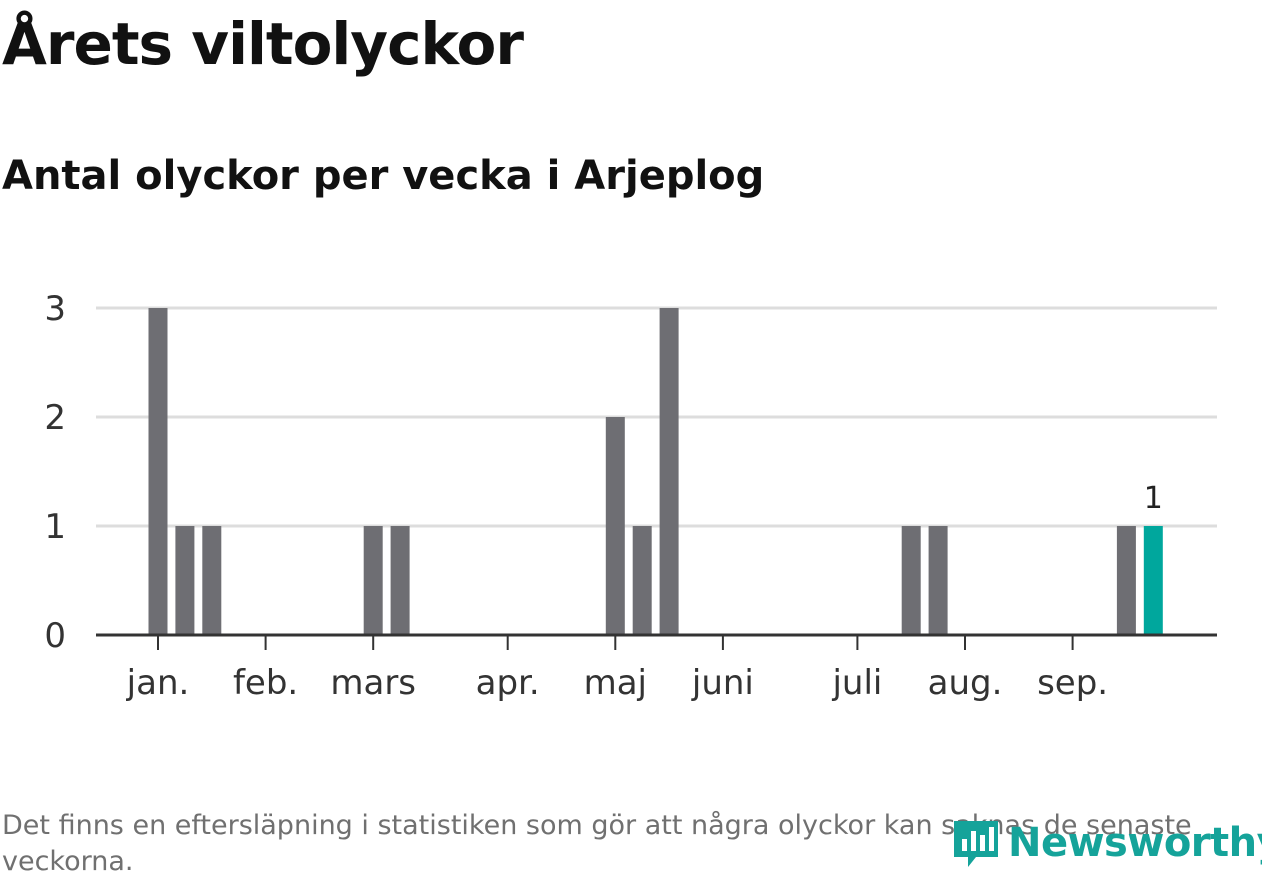 This screenshot has width=1262, height=880. I want to click on x-tick-label: jan., so click(158, 683).